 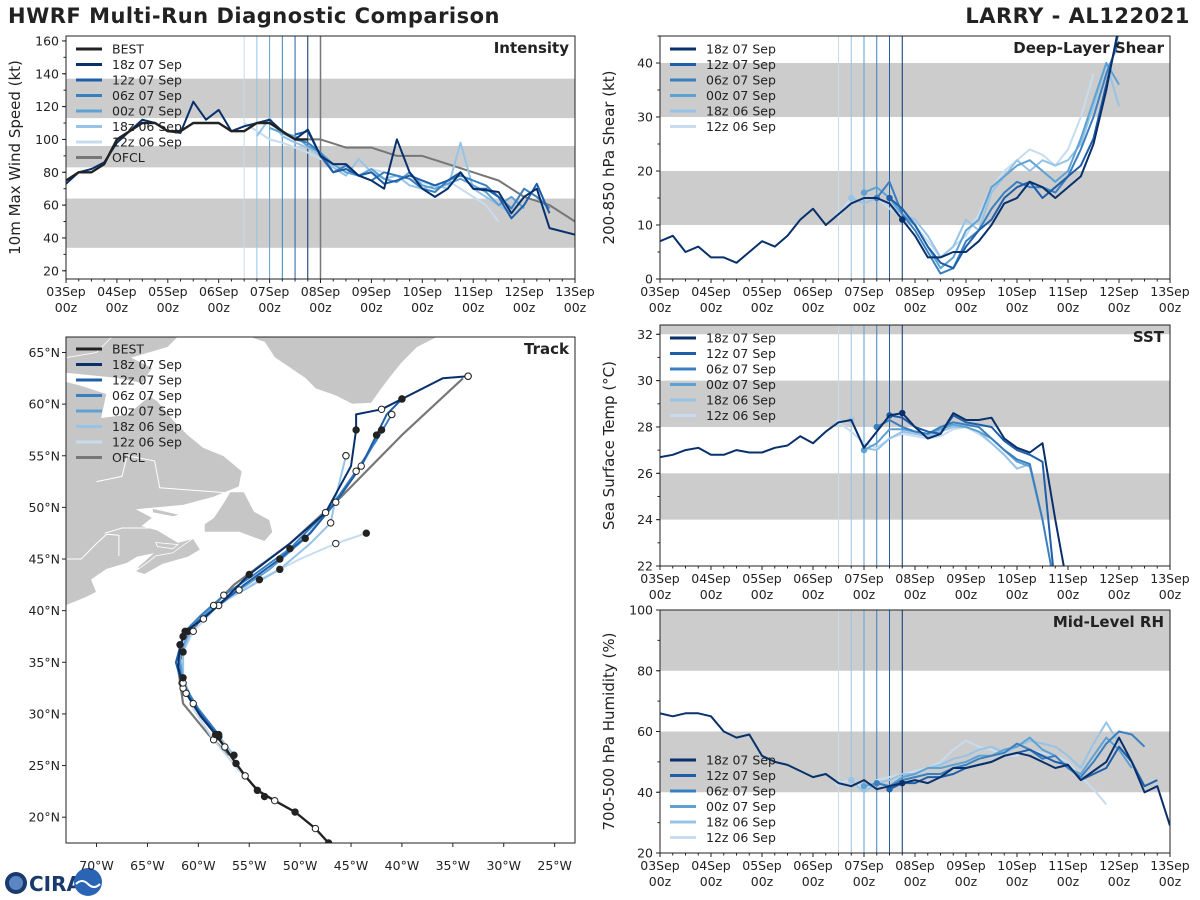 What do you see at coordinates (762, 586) in the screenshot?
I see `sst-xtick-label: 05Sep 00z` at bounding box center [762, 586].